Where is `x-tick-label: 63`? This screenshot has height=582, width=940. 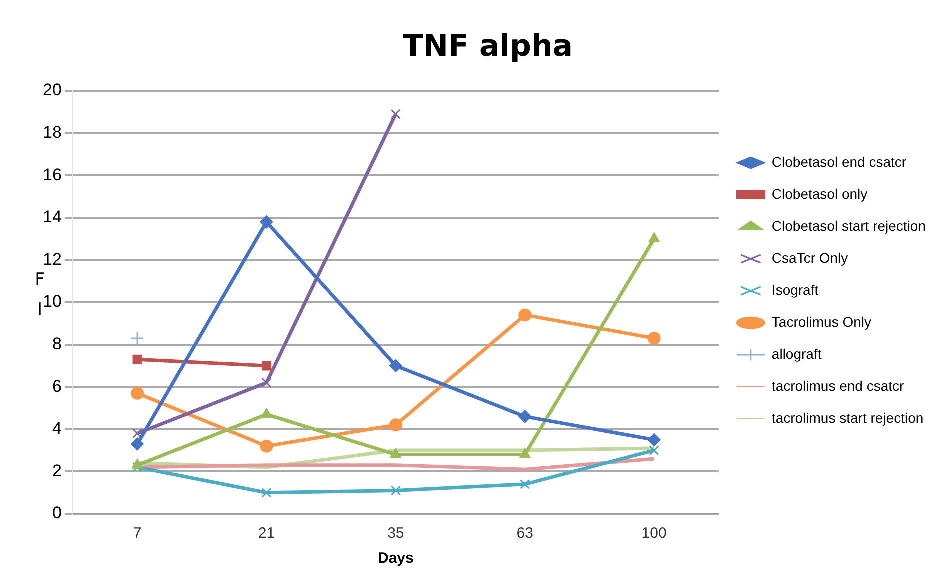 x-tick-label: 63 is located at coordinates (525, 533).